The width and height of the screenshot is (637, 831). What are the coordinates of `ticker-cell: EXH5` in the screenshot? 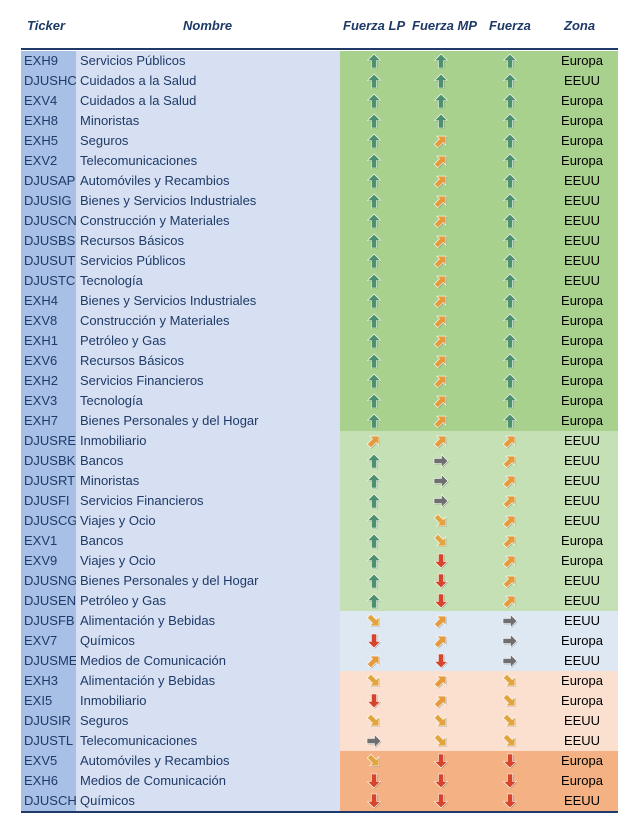 It's located at (48, 141).